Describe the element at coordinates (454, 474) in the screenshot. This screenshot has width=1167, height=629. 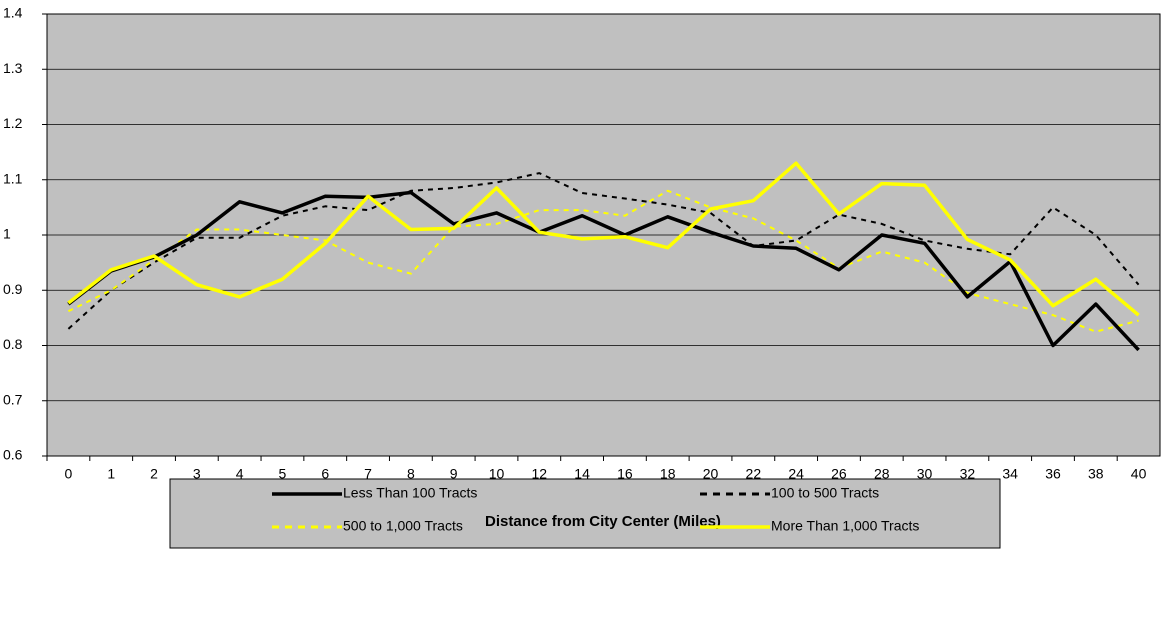
I see `x-tick-label: 9` at that location.